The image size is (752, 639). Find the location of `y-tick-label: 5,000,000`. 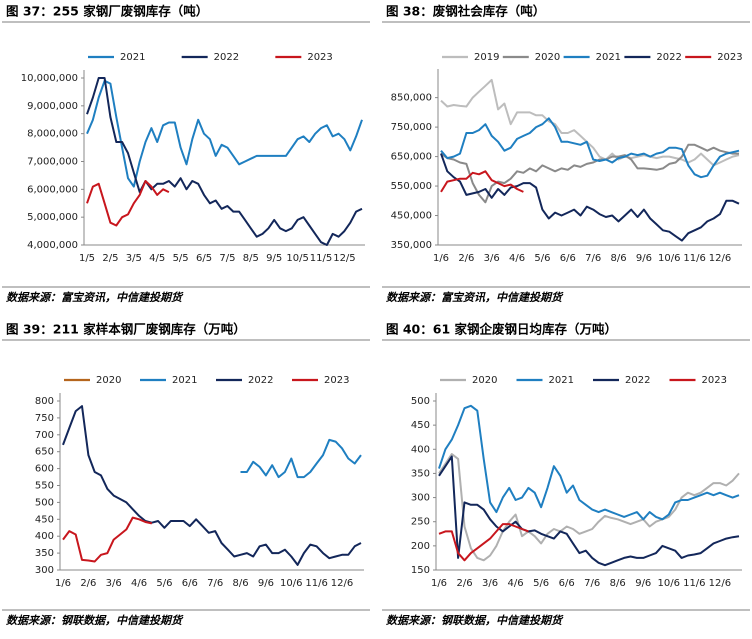

y-tick-label: 5,000,000 is located at coordinates (52, 217).